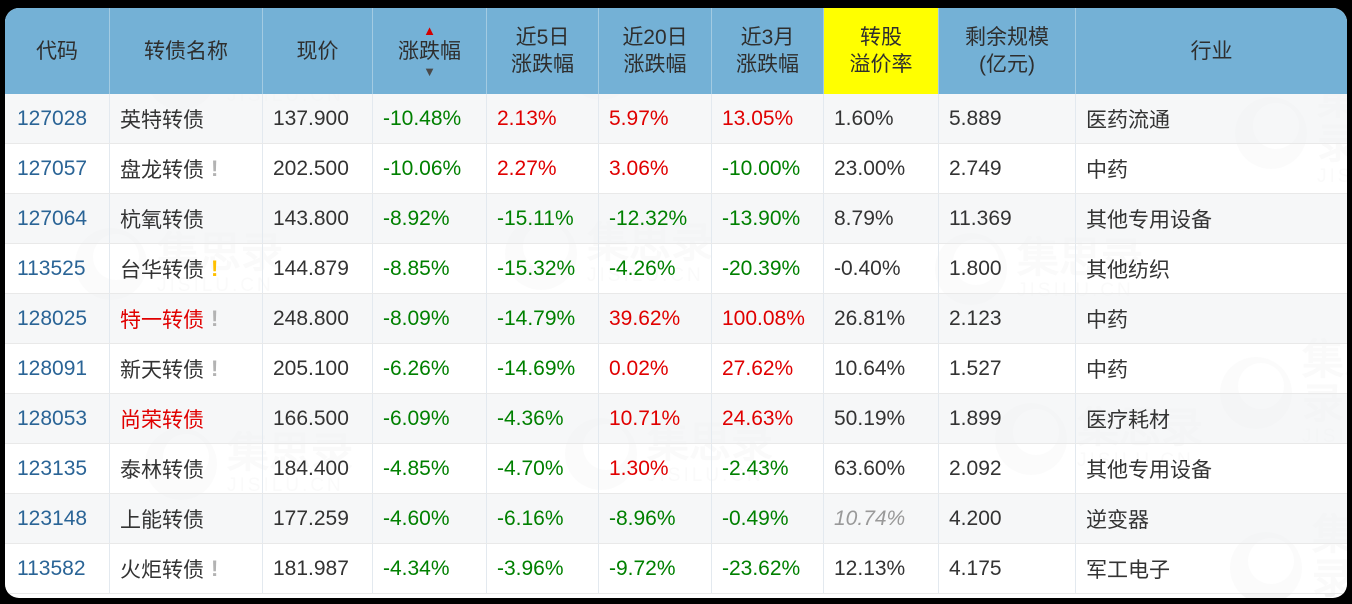 The image size is (1352, 604). Describe the element at coordinates (1007, 568) in the screenshot. I see `remaining-size-cell: 4.175` at that location.